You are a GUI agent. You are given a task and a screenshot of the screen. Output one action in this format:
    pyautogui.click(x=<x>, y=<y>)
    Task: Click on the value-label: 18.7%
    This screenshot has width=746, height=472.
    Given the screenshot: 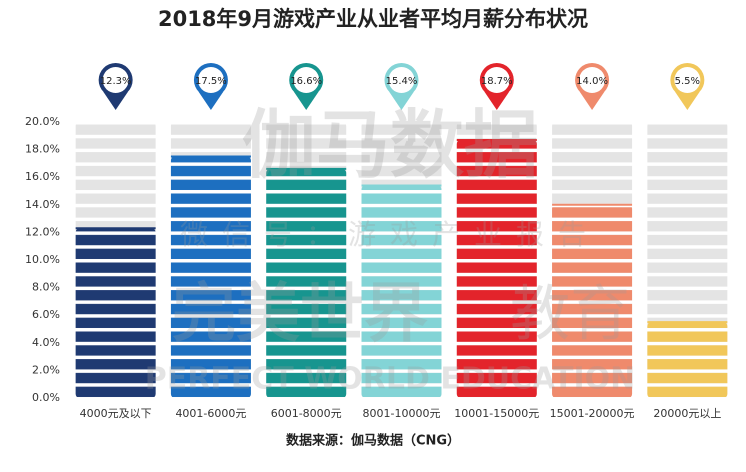 What is the action you would take?
    pyautogui.click(x=497, y=81)
    